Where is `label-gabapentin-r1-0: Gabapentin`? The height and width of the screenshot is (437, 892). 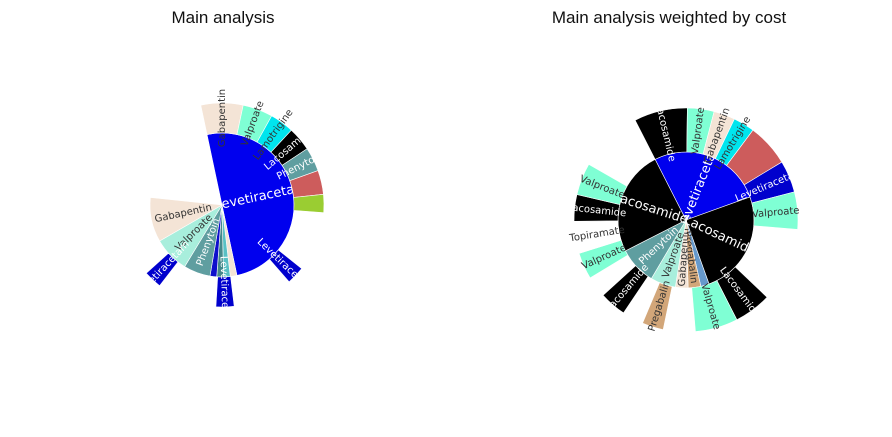
label-gabapentin-r1-0: Gabapentin is located at coordinates (222, 118).